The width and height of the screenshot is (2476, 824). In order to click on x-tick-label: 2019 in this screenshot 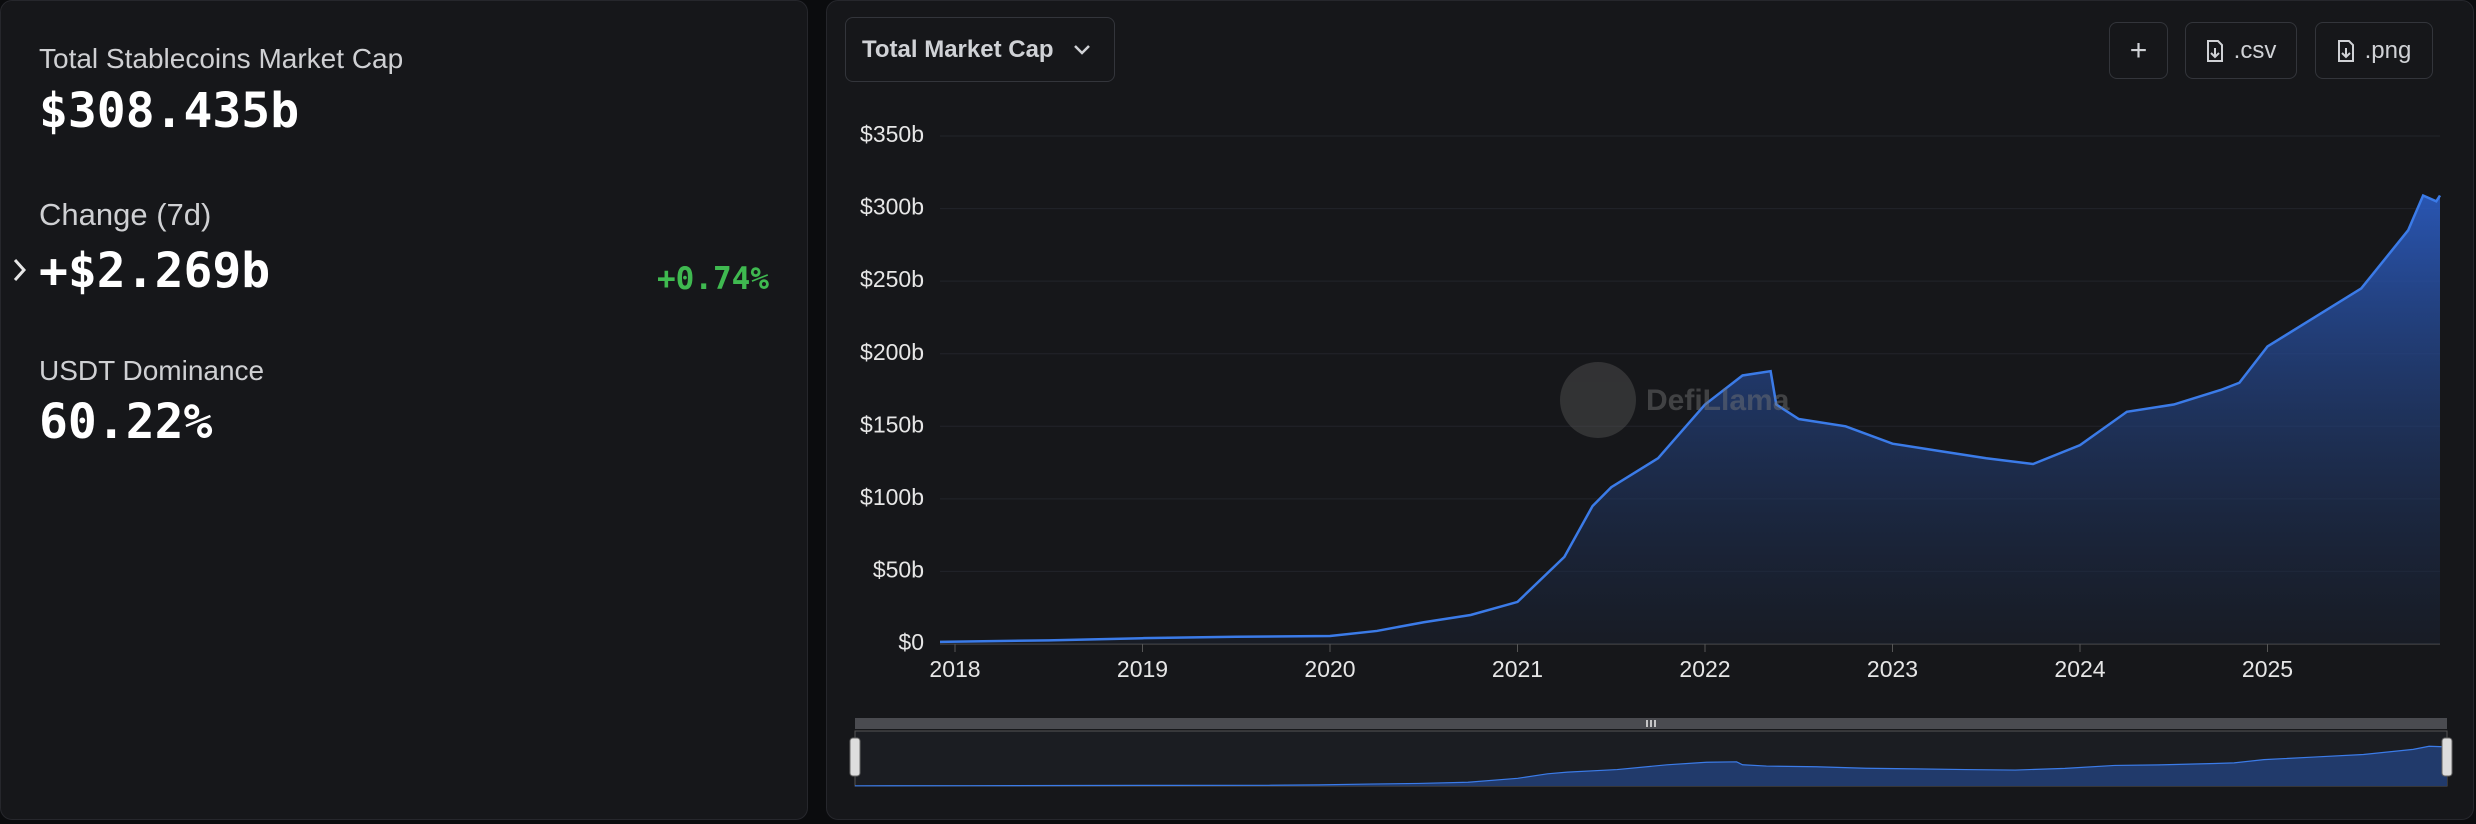, I will do `click(1142, 669)`.